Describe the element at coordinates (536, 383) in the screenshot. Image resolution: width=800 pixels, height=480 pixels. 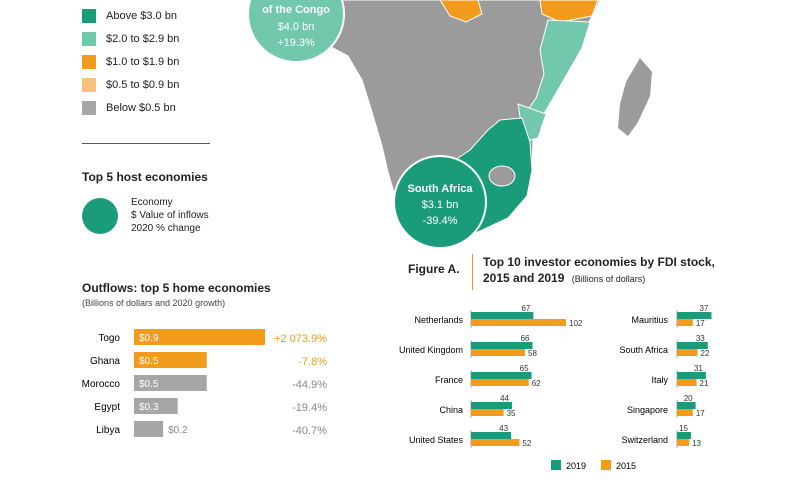
I see `fdi-value-2015: 62` at that location.